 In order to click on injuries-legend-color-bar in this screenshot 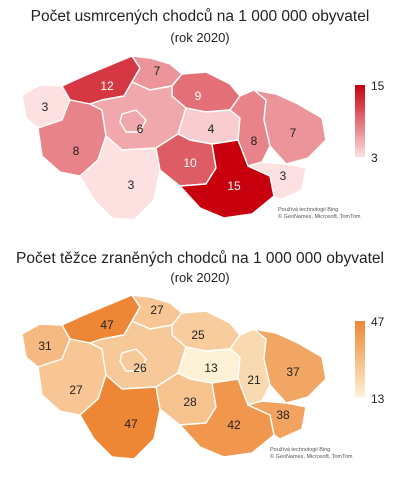, I will do `click(360, 359)`.